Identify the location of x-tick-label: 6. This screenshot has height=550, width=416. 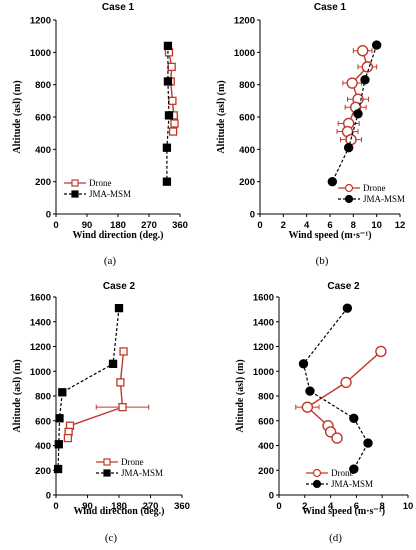
(356, 506).